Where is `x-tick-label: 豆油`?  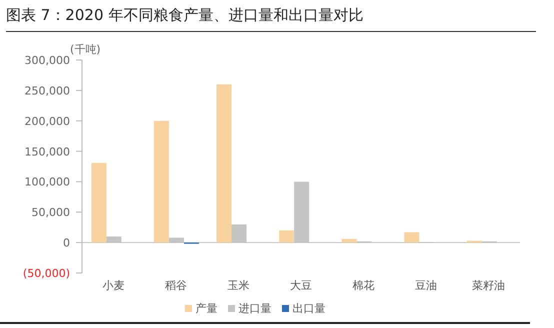 x-tick-label: 豆油 is located at coordinates (426, 285).